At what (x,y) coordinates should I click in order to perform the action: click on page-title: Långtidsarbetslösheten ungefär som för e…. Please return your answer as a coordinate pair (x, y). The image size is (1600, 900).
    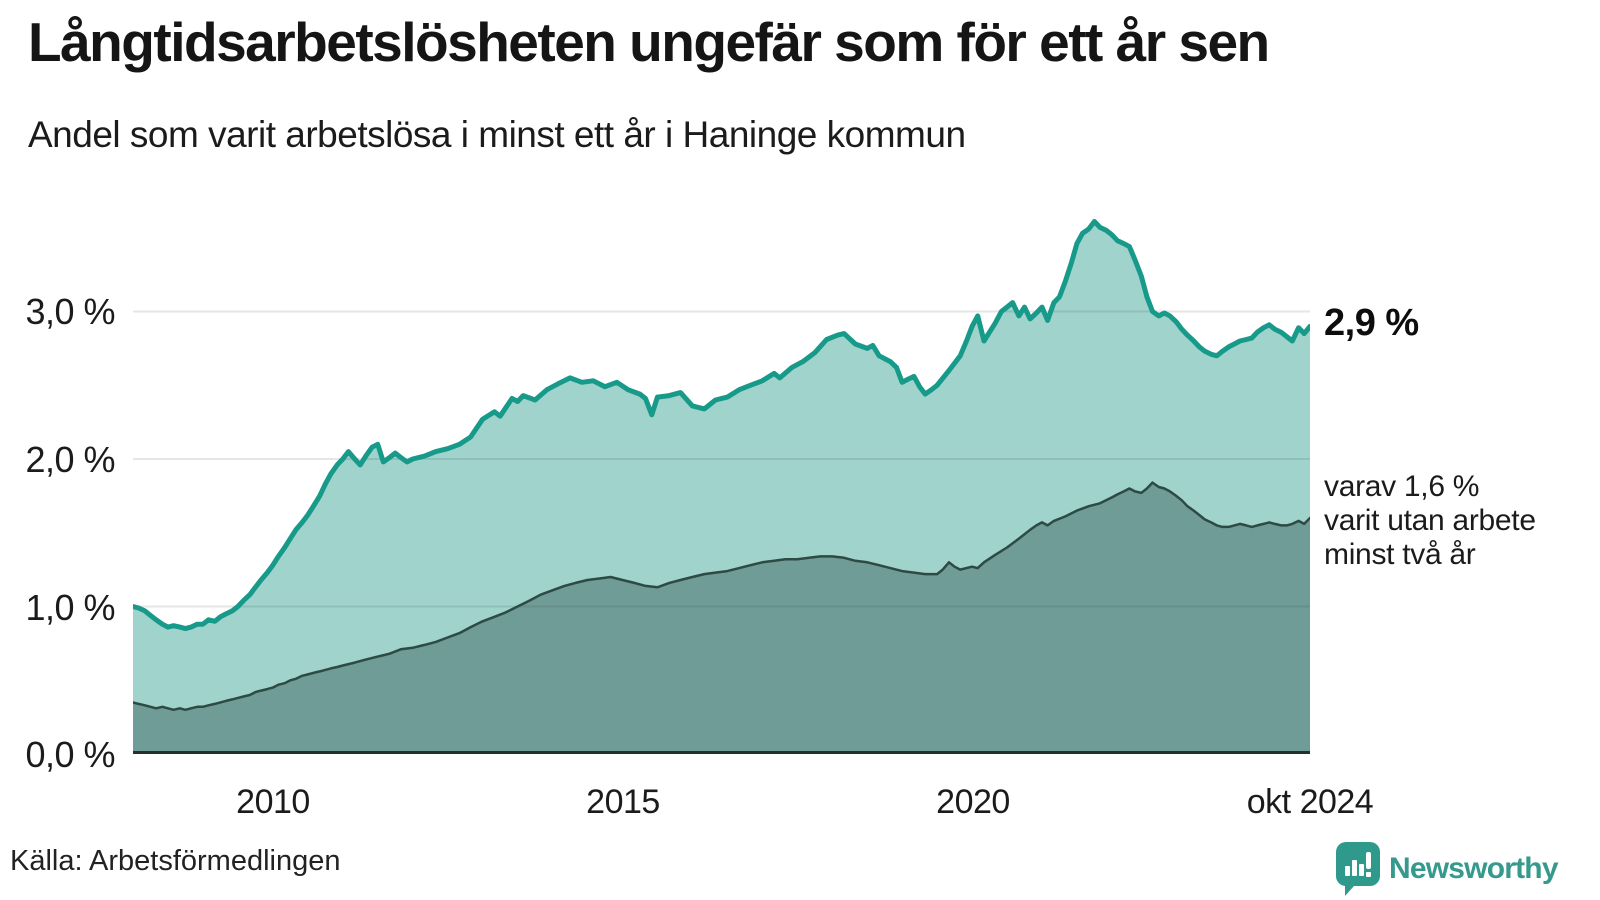
    Looking at the image, I should click on (649, 42).